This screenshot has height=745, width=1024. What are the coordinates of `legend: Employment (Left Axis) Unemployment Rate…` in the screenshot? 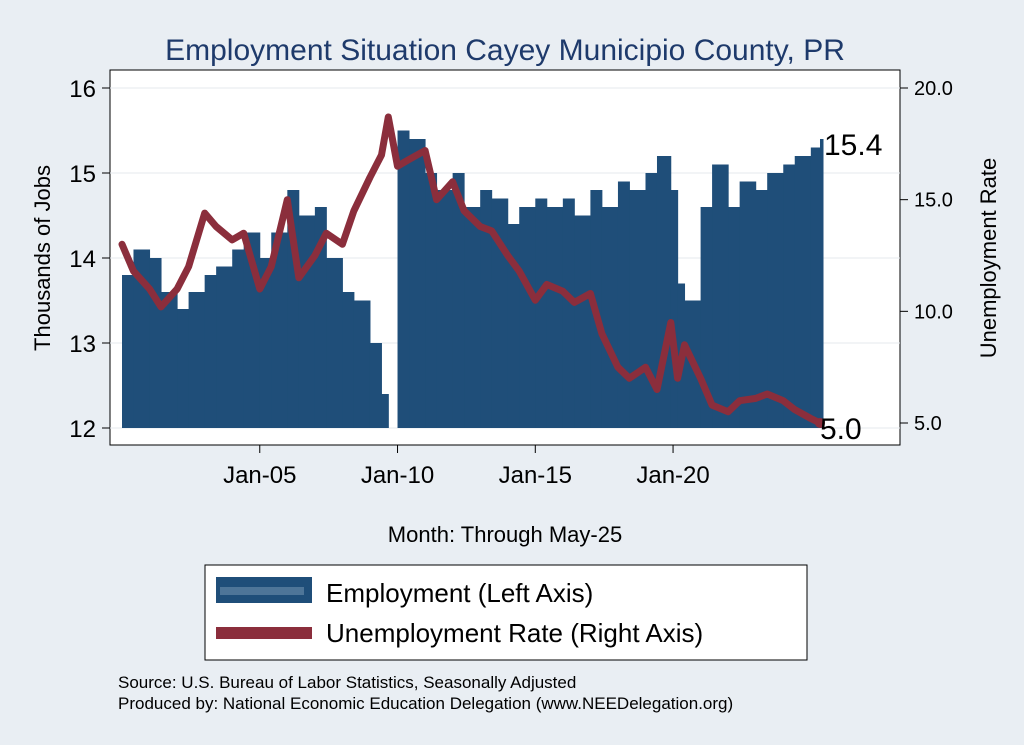 It's located at (506, 612).